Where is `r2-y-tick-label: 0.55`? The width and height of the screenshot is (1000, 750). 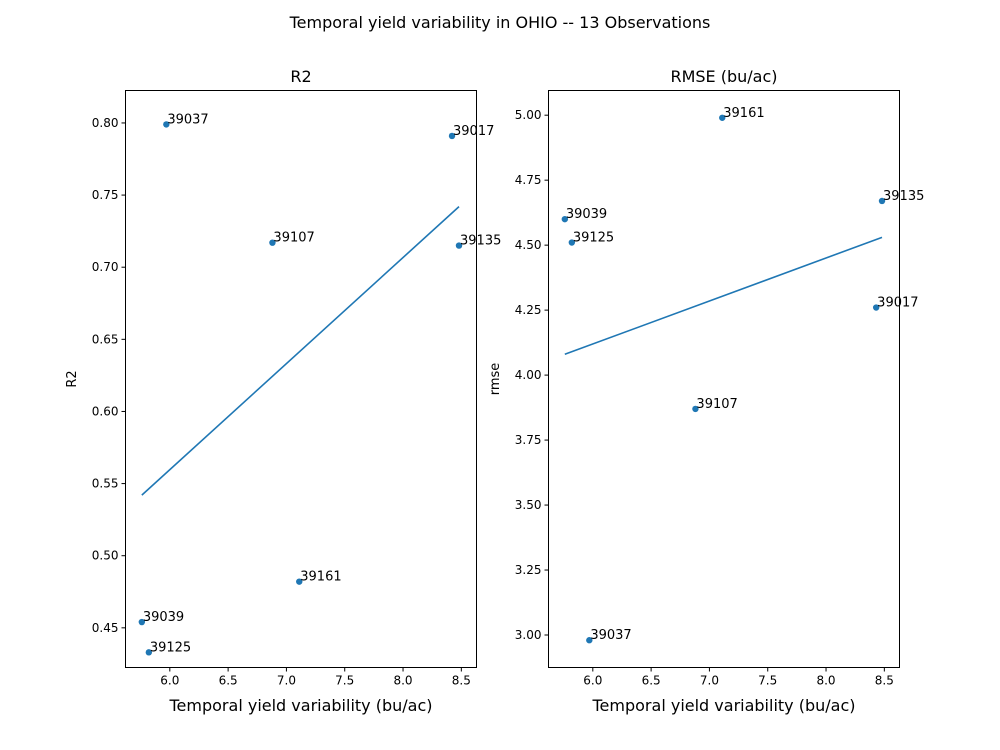
r2-y-tick-label: 0.55 is located at coordinates (105, 484).